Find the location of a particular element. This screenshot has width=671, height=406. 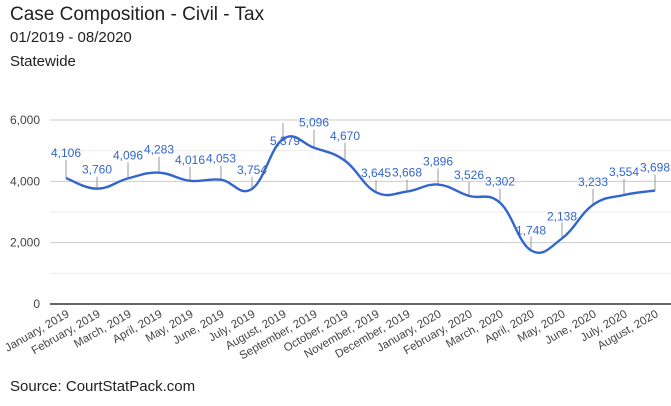

data-label: 4,670 is located at coordinates (345, 136).